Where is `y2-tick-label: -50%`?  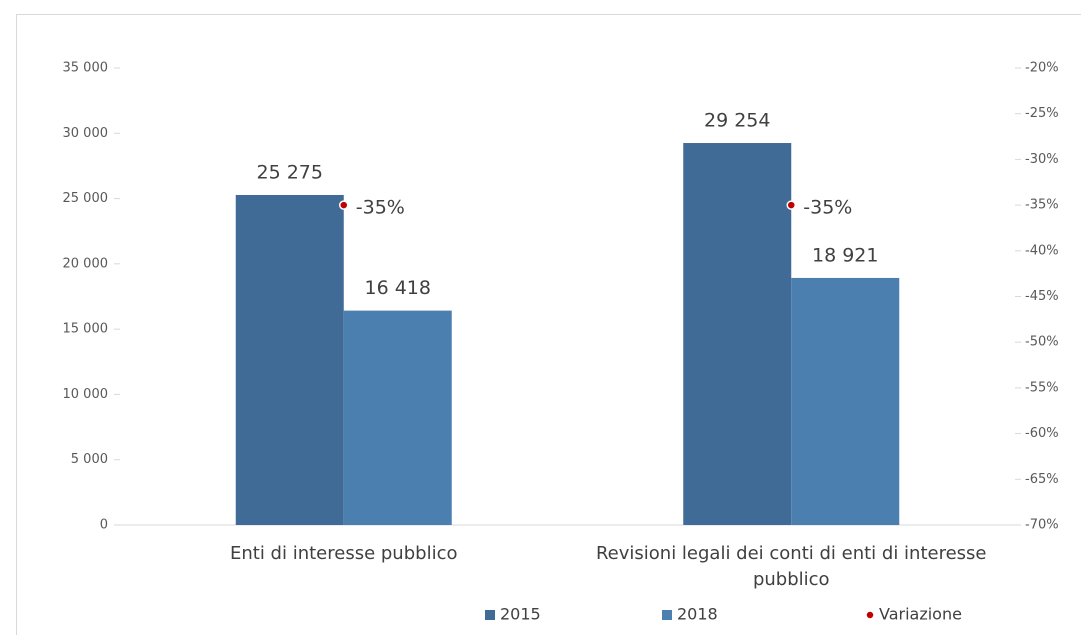 y2-tick-label: -50% is located at coordinates (1042, 342).